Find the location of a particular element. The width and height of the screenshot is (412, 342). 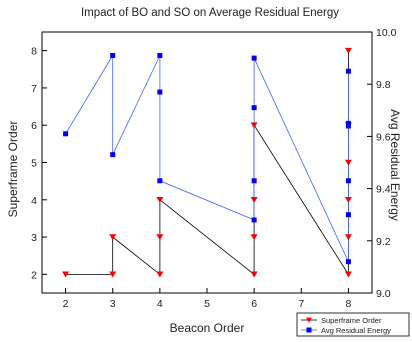

x-axis-label: Beacon Order is located at coordinates (207, 328).